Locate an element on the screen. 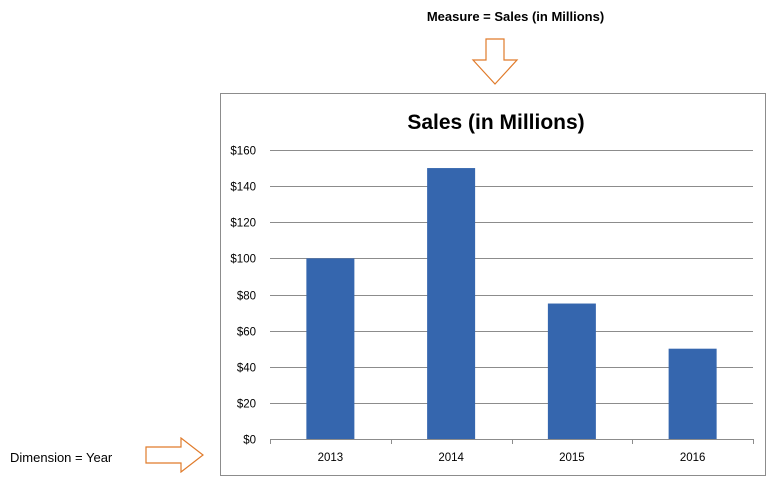 This screenshot has height=487, width=776. y-tick-label: $140 is located at coordinates (243, 188).